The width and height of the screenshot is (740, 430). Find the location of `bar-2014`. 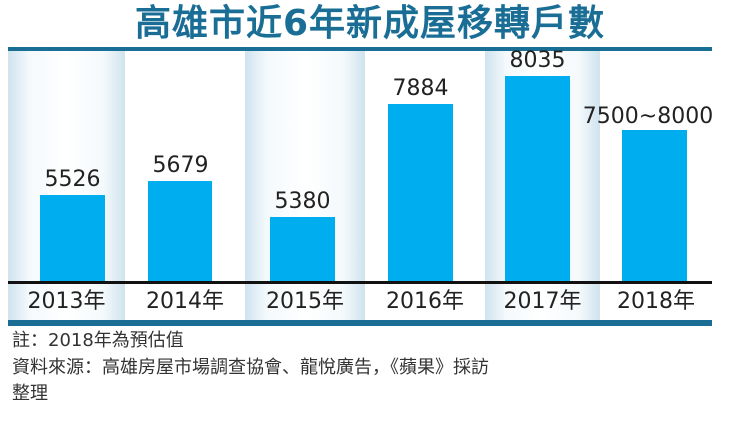

bar-2014 is located at coordinates (180, 231).